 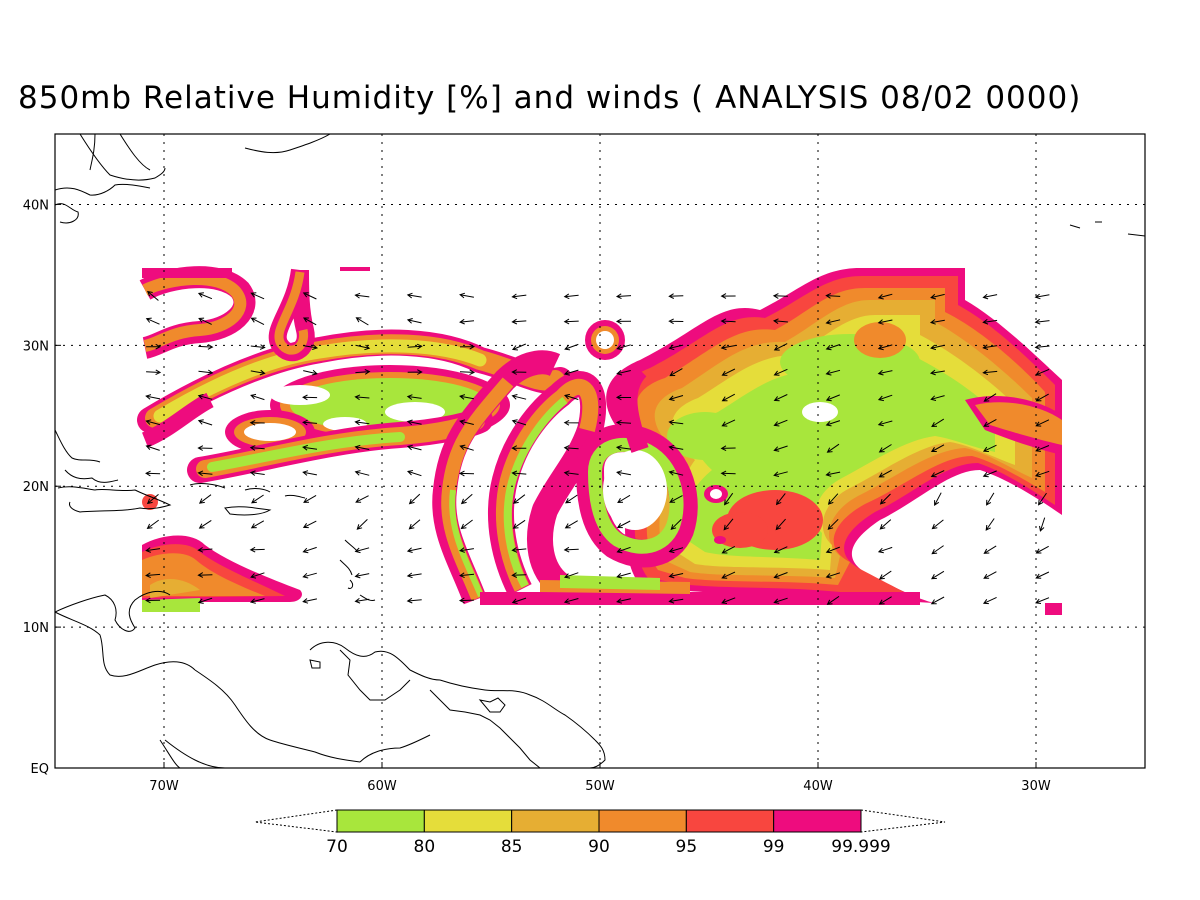 I want to click on humidity-region-central-bands, so click(x=676, y=462).